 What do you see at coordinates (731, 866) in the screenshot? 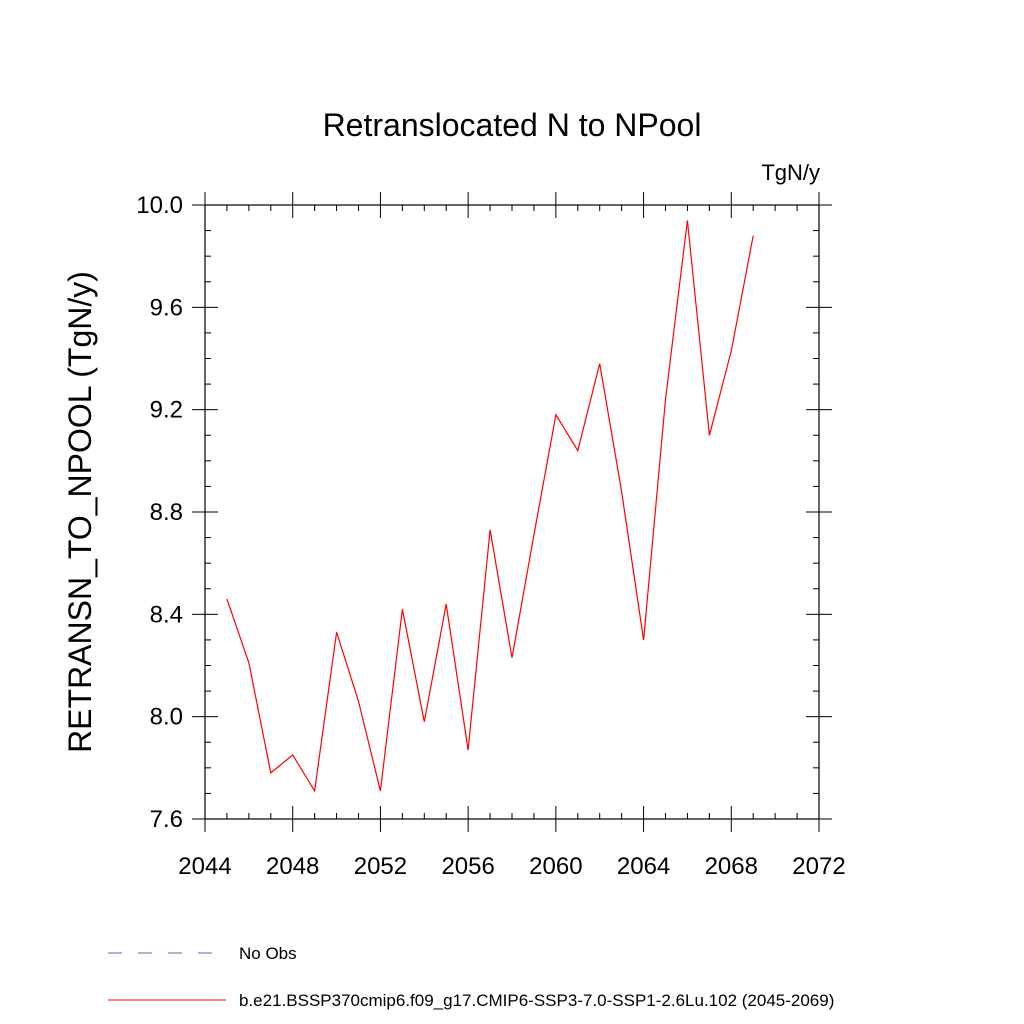
I see `x-tick-label: 2068` at bounding box center [731, 866].